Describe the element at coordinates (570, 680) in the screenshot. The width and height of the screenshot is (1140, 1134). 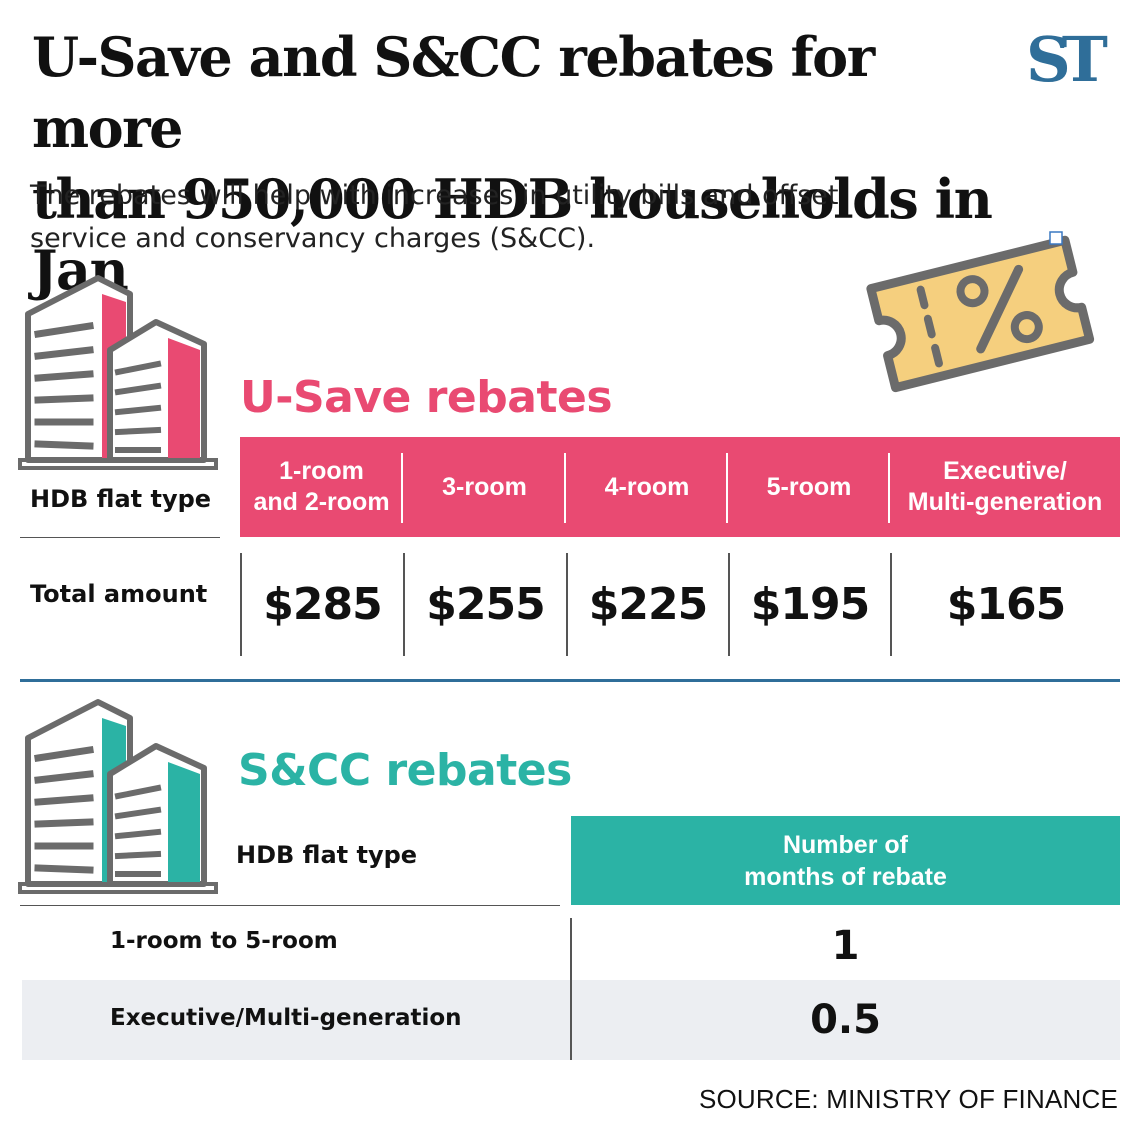
I see `section-divider` at that location.